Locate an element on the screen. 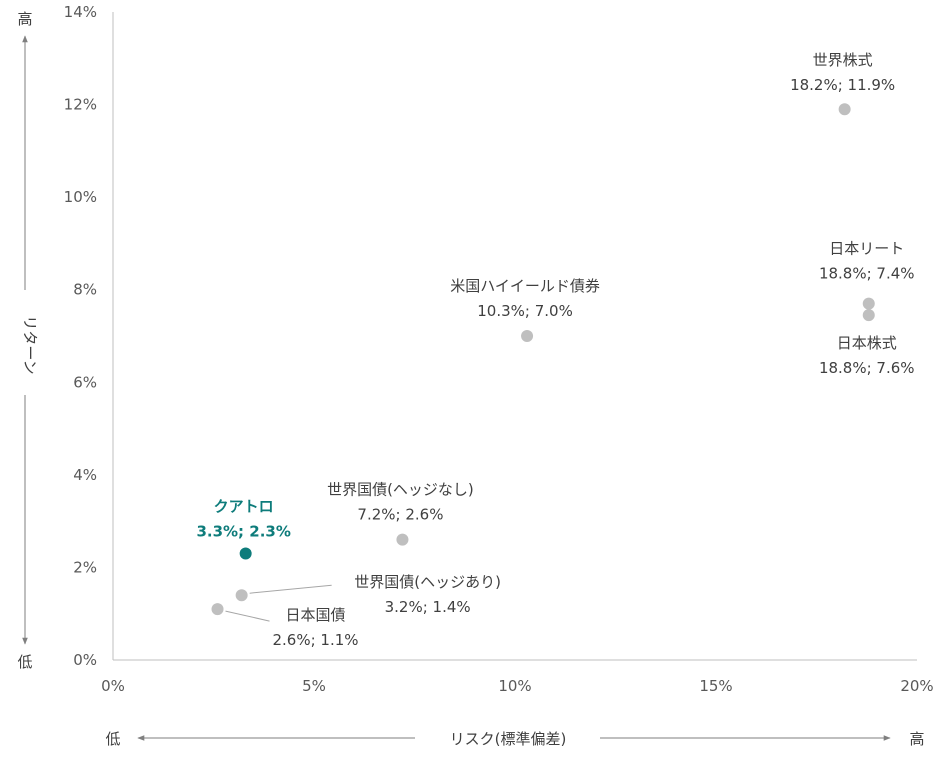  x-axis-description: 低 リスク(標準偏差) 高 is located at coordinates (514, 739).